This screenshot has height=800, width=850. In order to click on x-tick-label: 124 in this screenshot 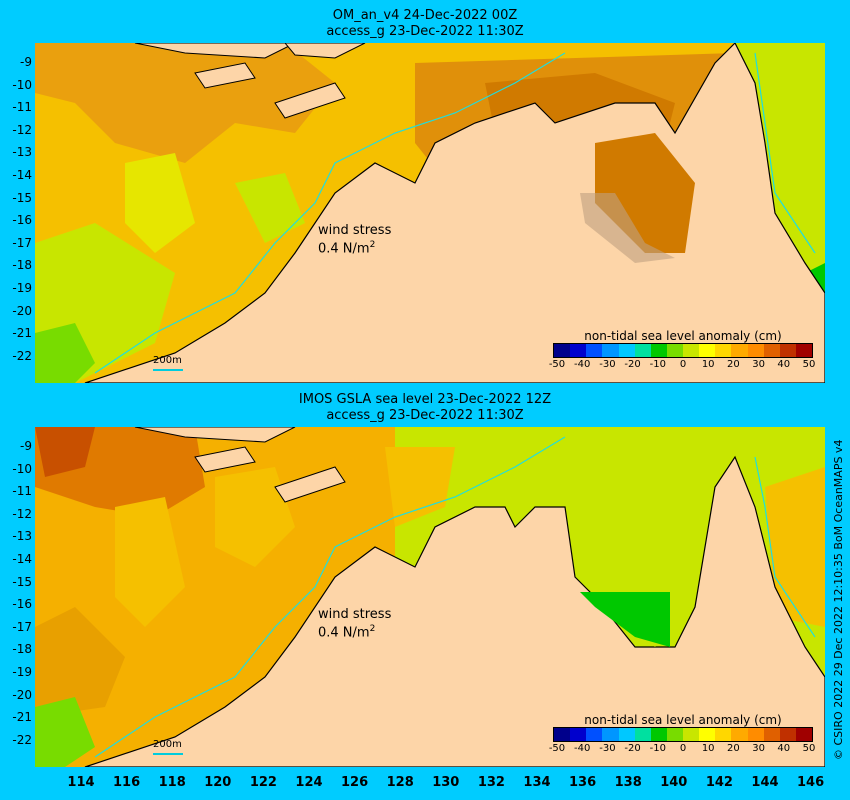, I will do `click(309, 782)`.